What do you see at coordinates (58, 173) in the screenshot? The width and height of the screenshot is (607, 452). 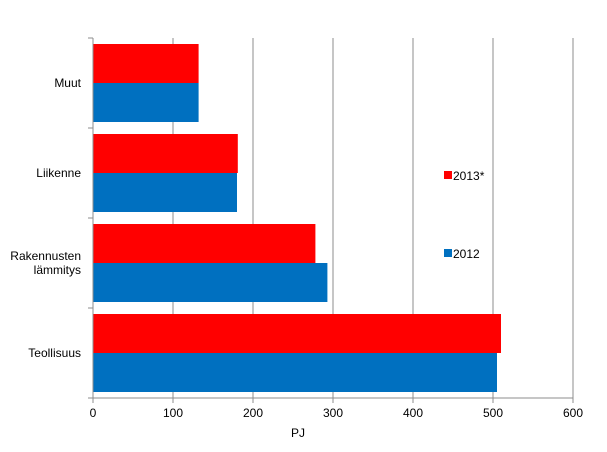 I see `category-label: Liikenne` at bounding box center [58, 173].